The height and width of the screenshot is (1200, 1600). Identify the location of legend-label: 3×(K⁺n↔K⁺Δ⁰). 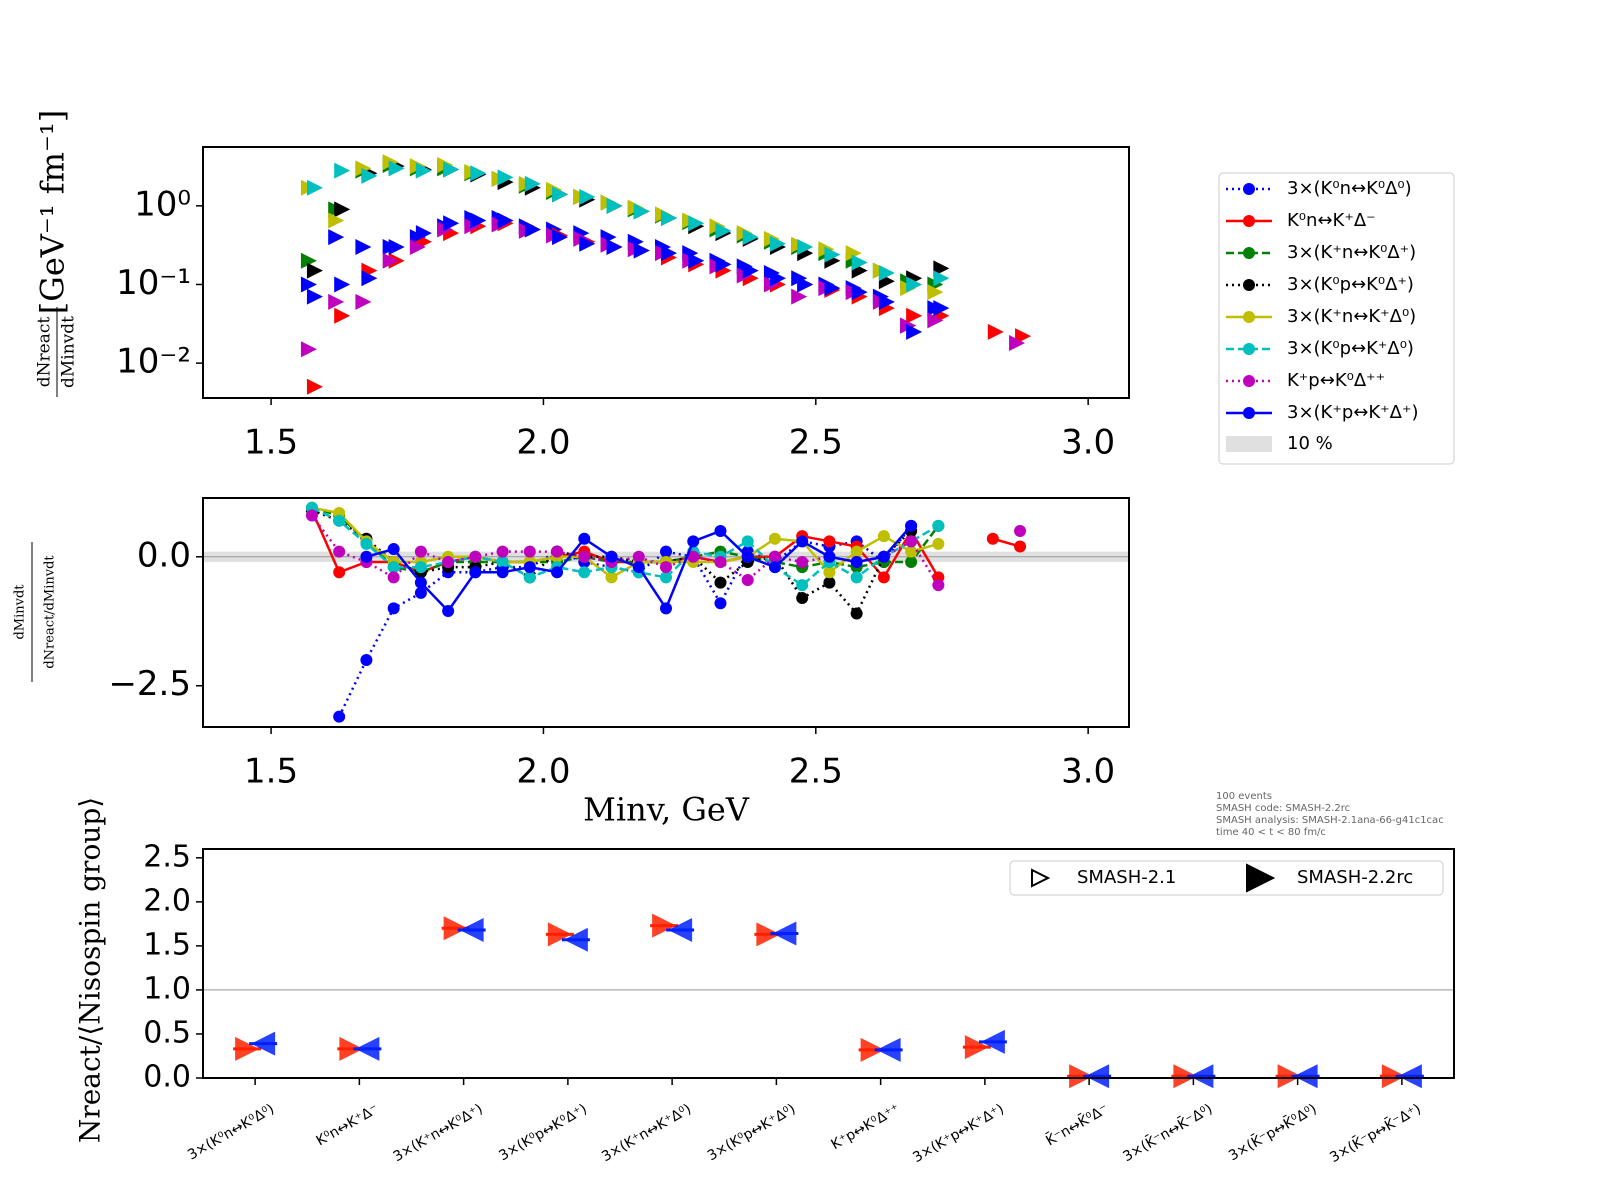
(1351, 316).